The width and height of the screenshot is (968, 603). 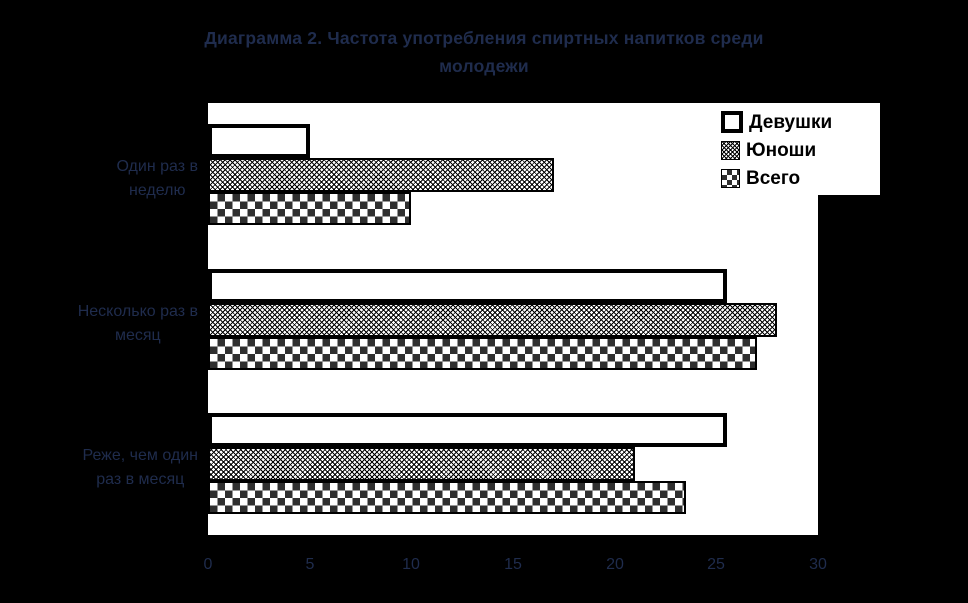 What do you see at coordinates (512, 536) in the screenshot?
I see `x-axis-line` at bounding box center [512, 536].